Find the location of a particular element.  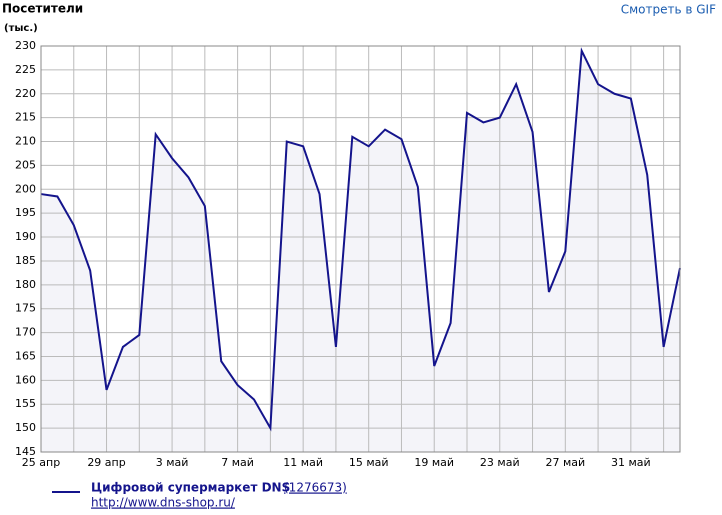

y-tick-label: 190 is located at coordinates (25, 236).